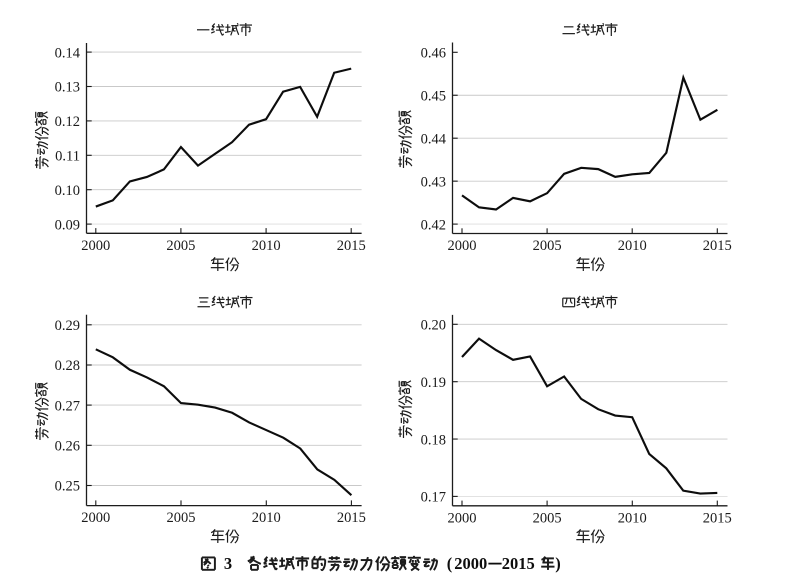 The width and height of the screenshot is (796, 584). Describe the element at coordinates (433, 440) in the screenshot. I see `svg-text: 0.18` at that location.